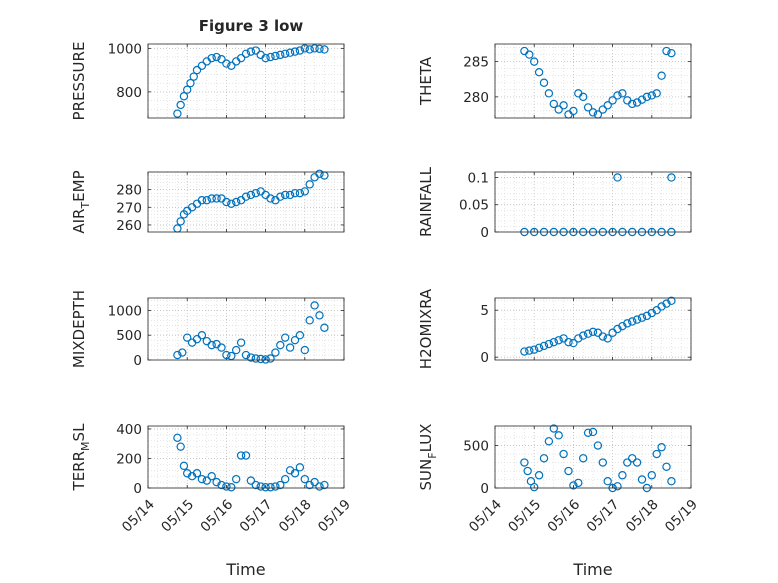 Image resolution: width=778 pixels, height=583 pixels. I want to click on terr_msl-xtick-label: 05/18, so click(295, 516).